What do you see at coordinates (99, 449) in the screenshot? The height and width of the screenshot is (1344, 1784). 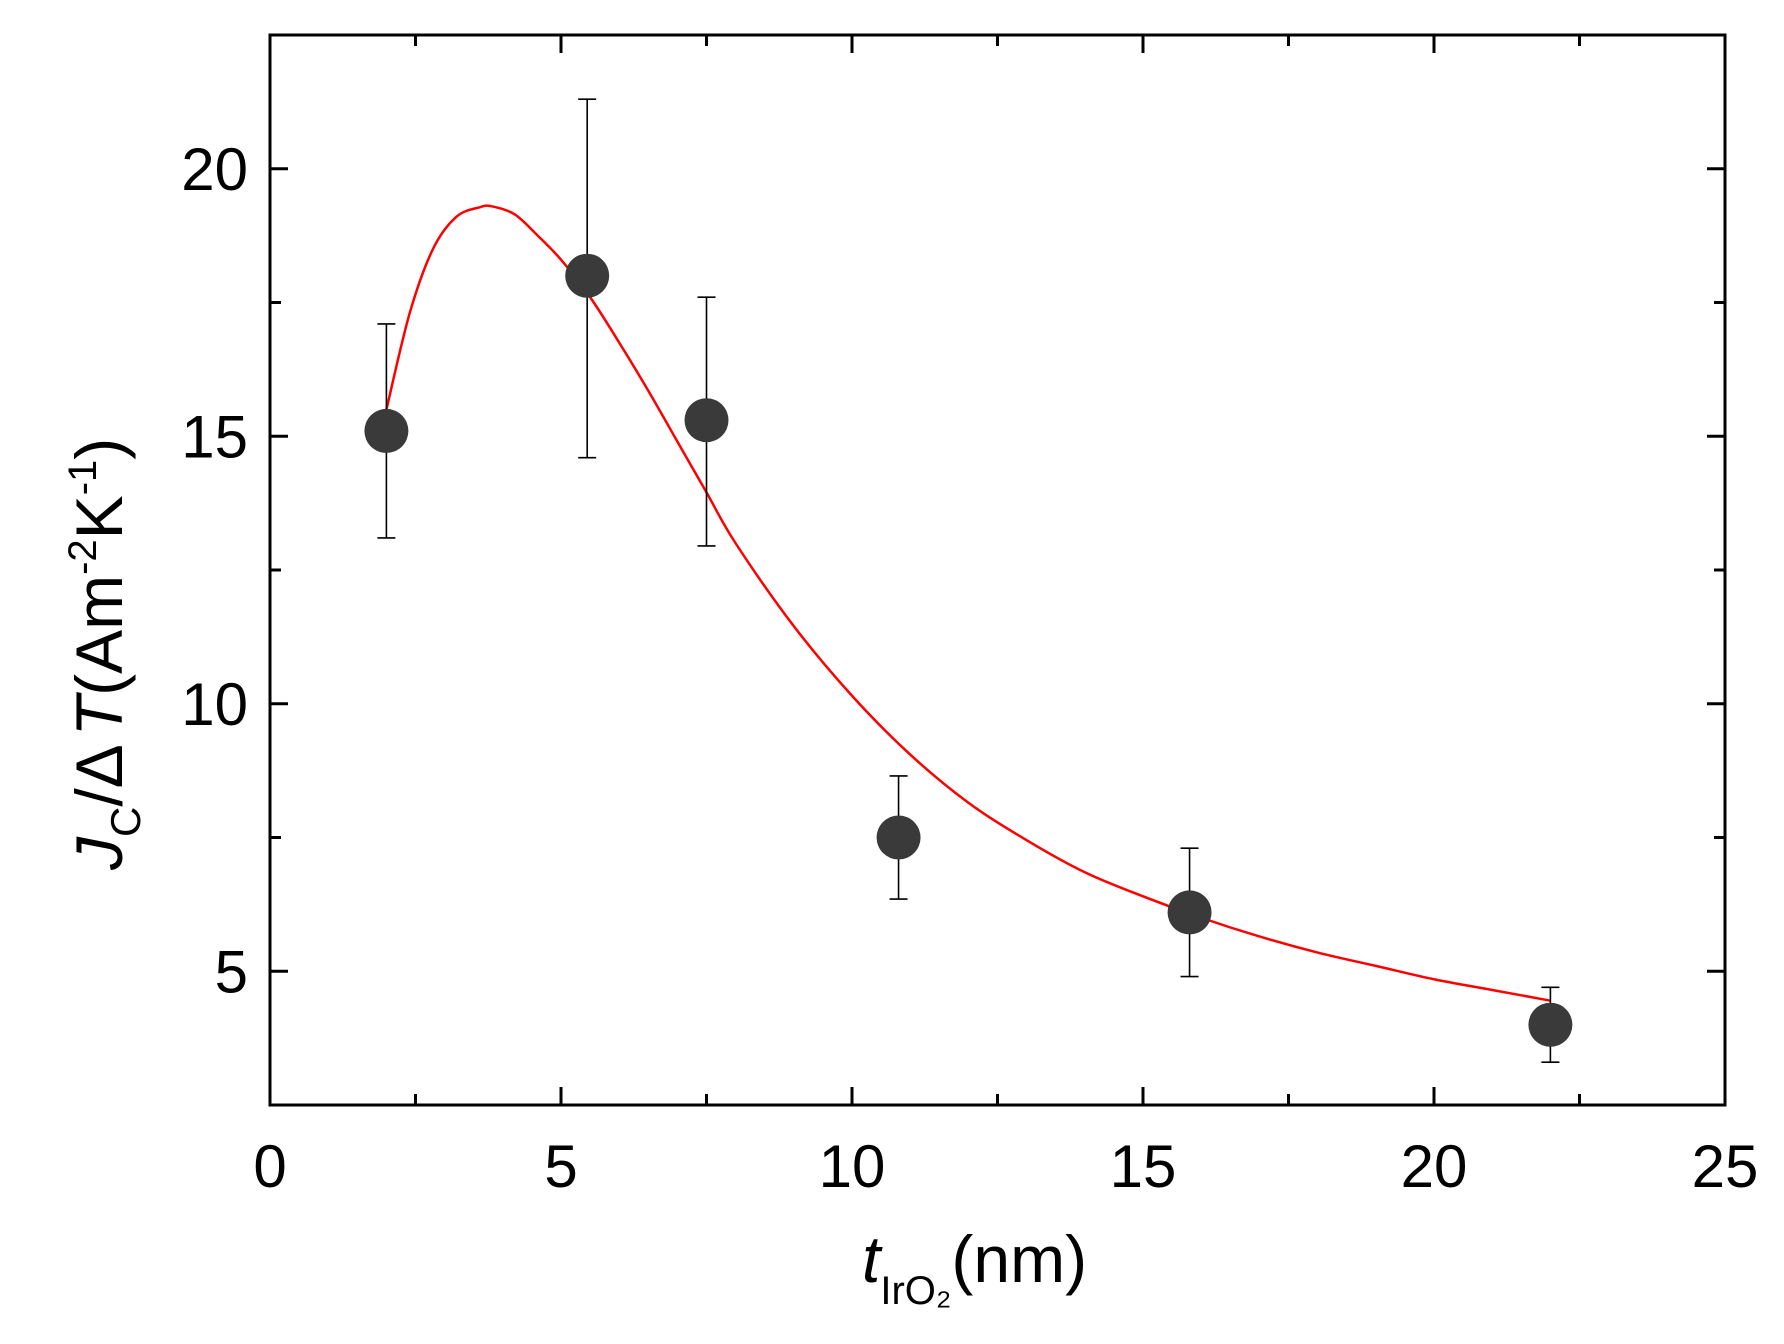 I see `y-axis-title-unit-close: )` at bounding box center [99, 449].